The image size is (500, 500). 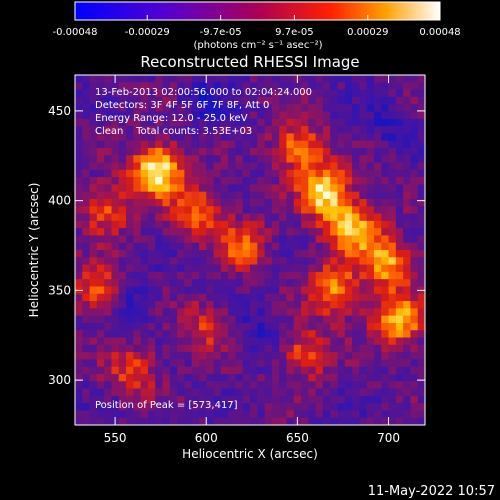 What do you see at coordinates (250, 454) in the screenshot?
I see `x-axis-label: Heliocentric X (arcsec)` at bounding box center [250, 454].